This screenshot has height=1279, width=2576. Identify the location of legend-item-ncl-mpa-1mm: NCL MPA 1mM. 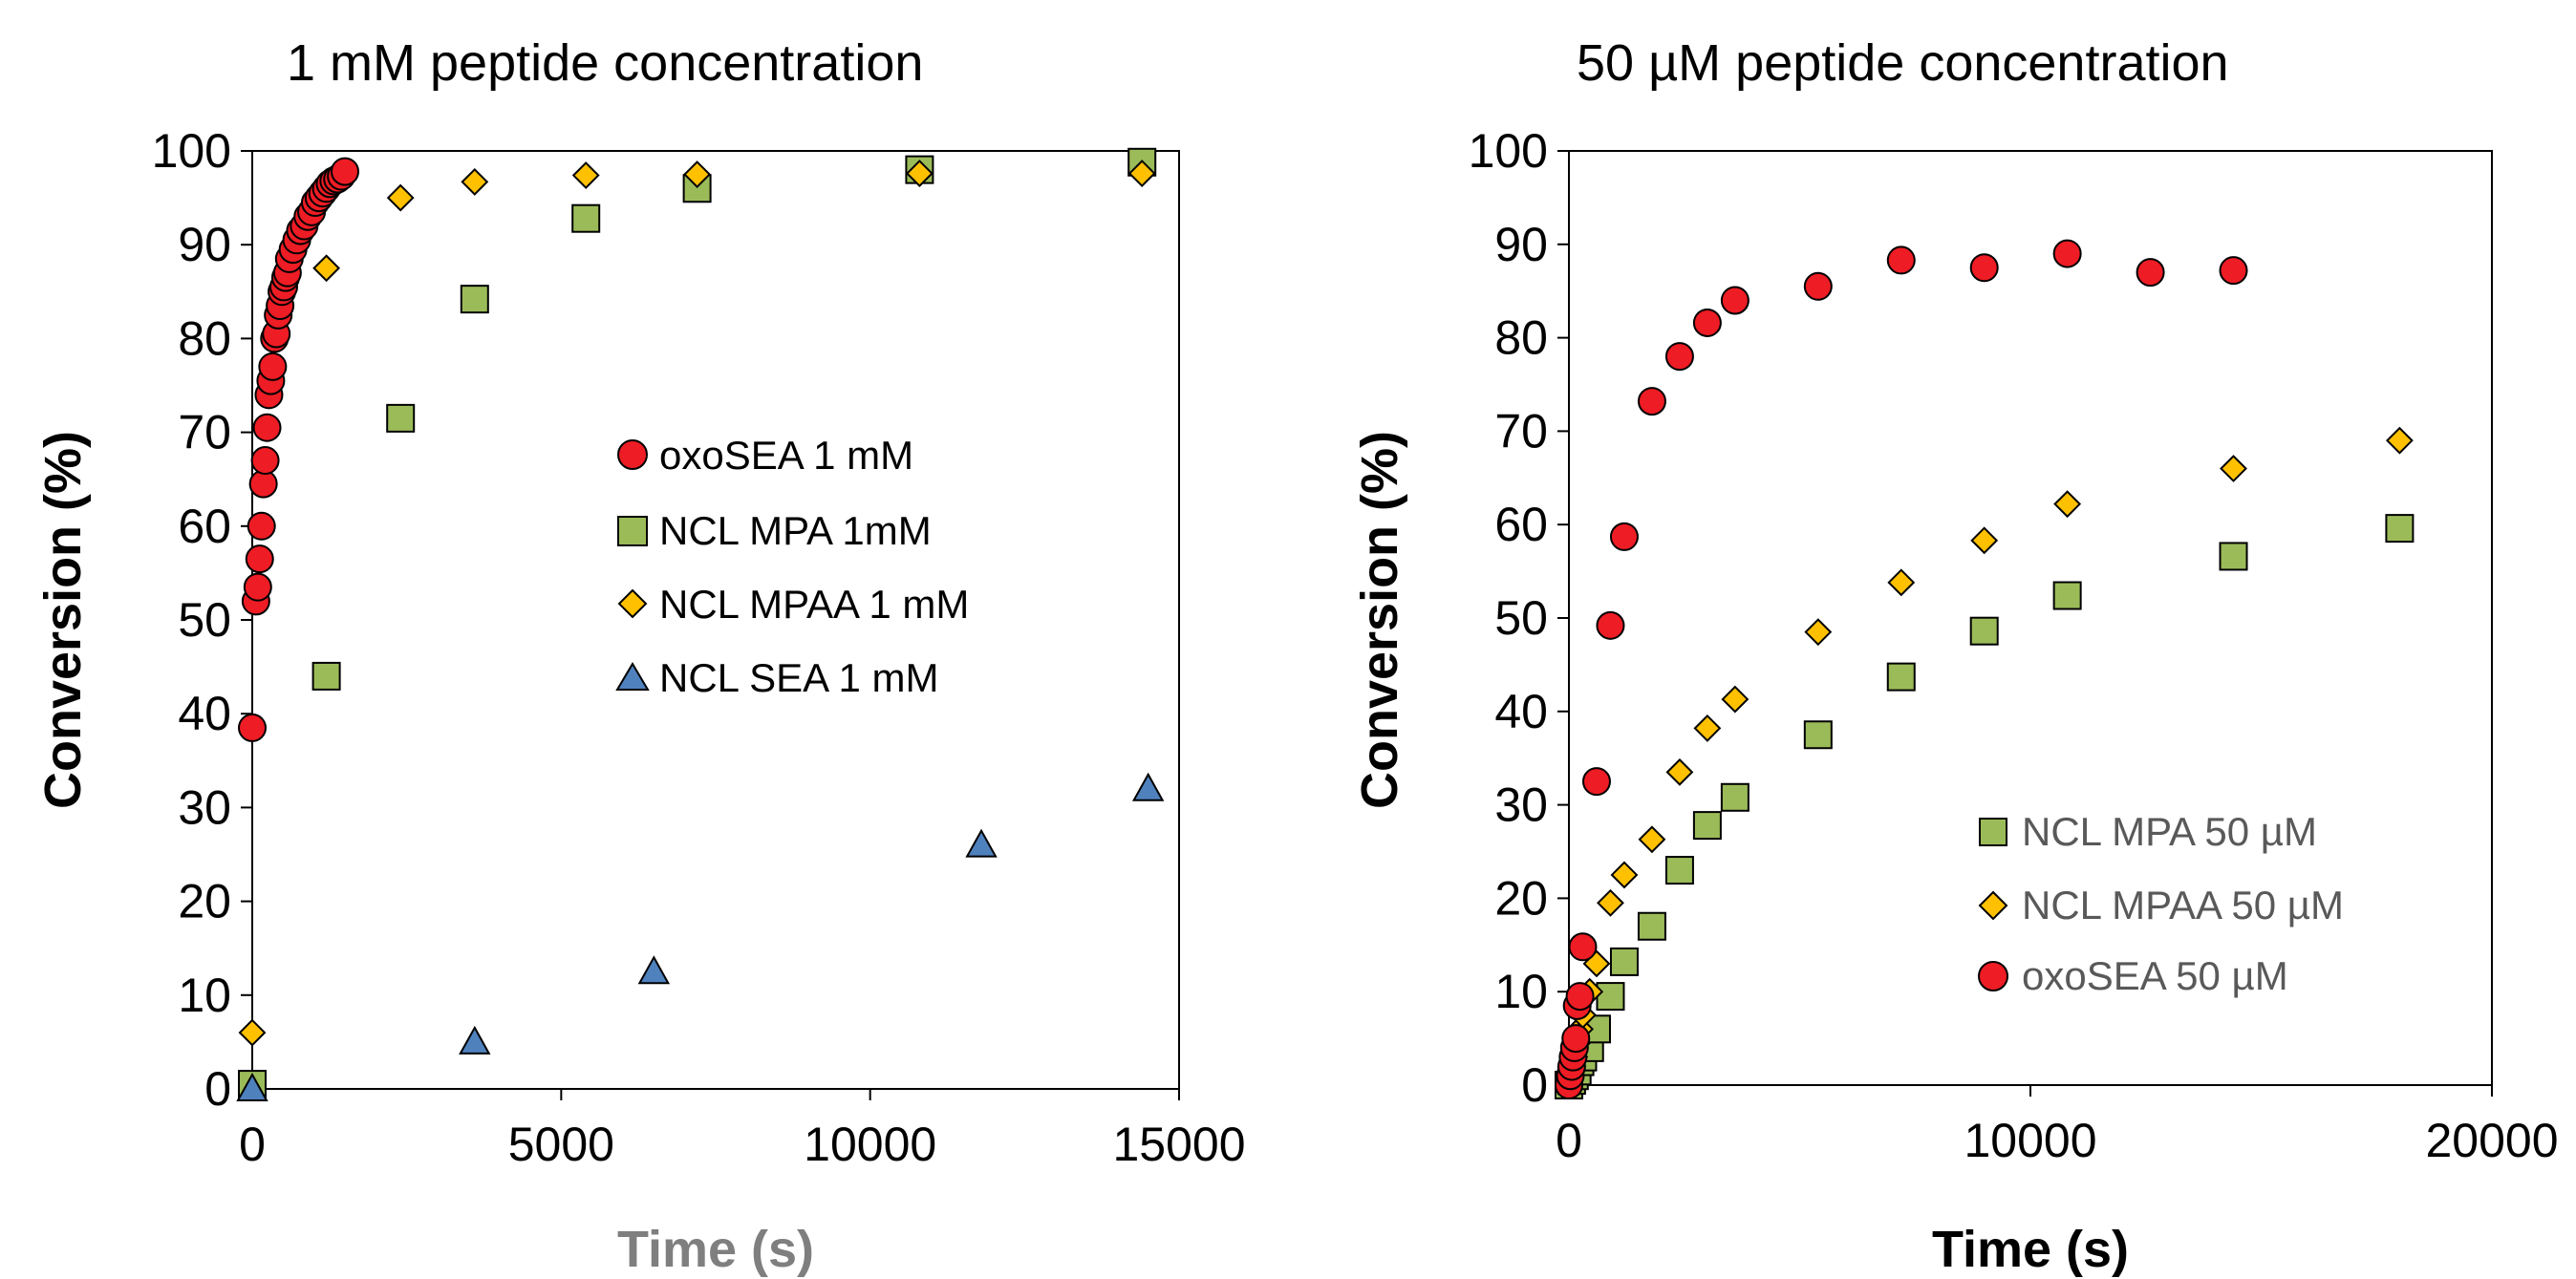
(774, 530).